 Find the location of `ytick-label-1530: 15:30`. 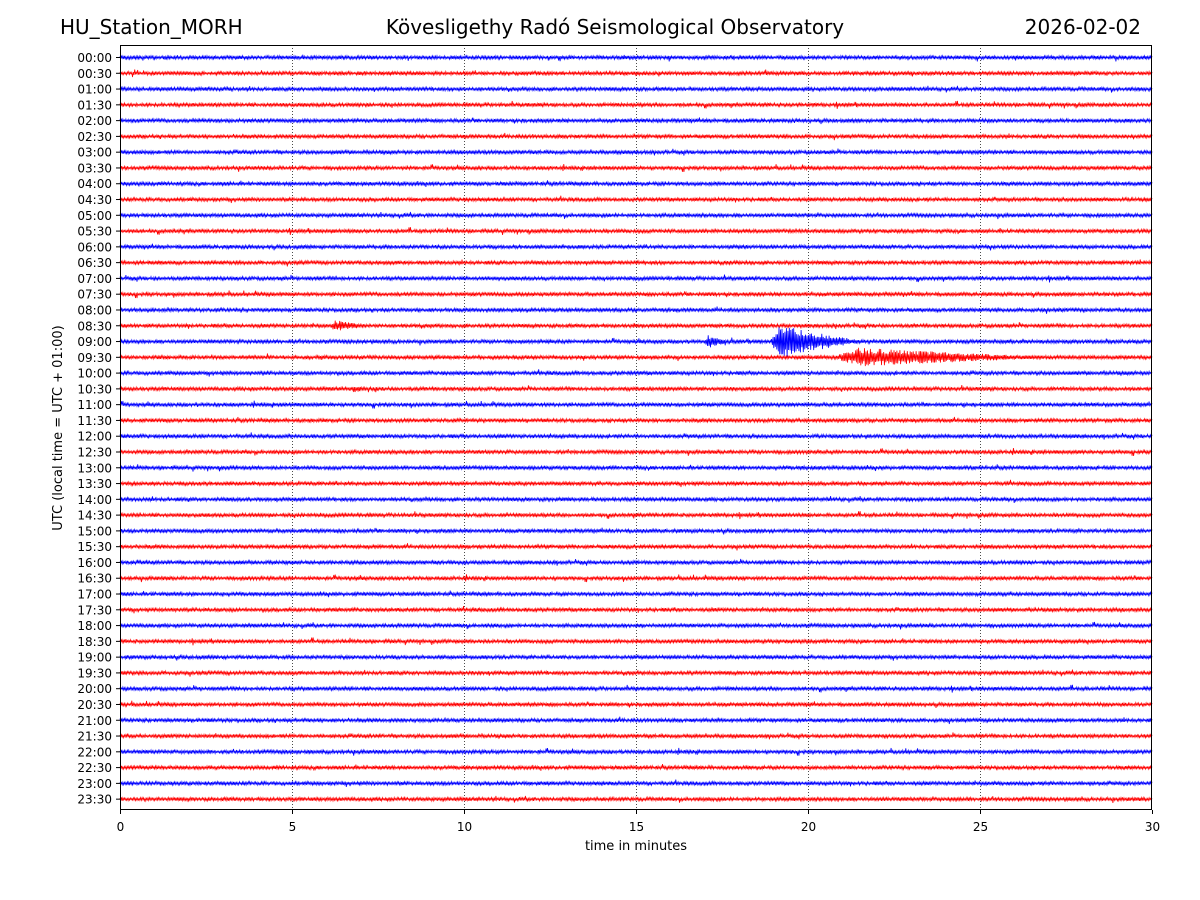

ytick-label-1530: 15:30 is located at coordinates (94, 547).